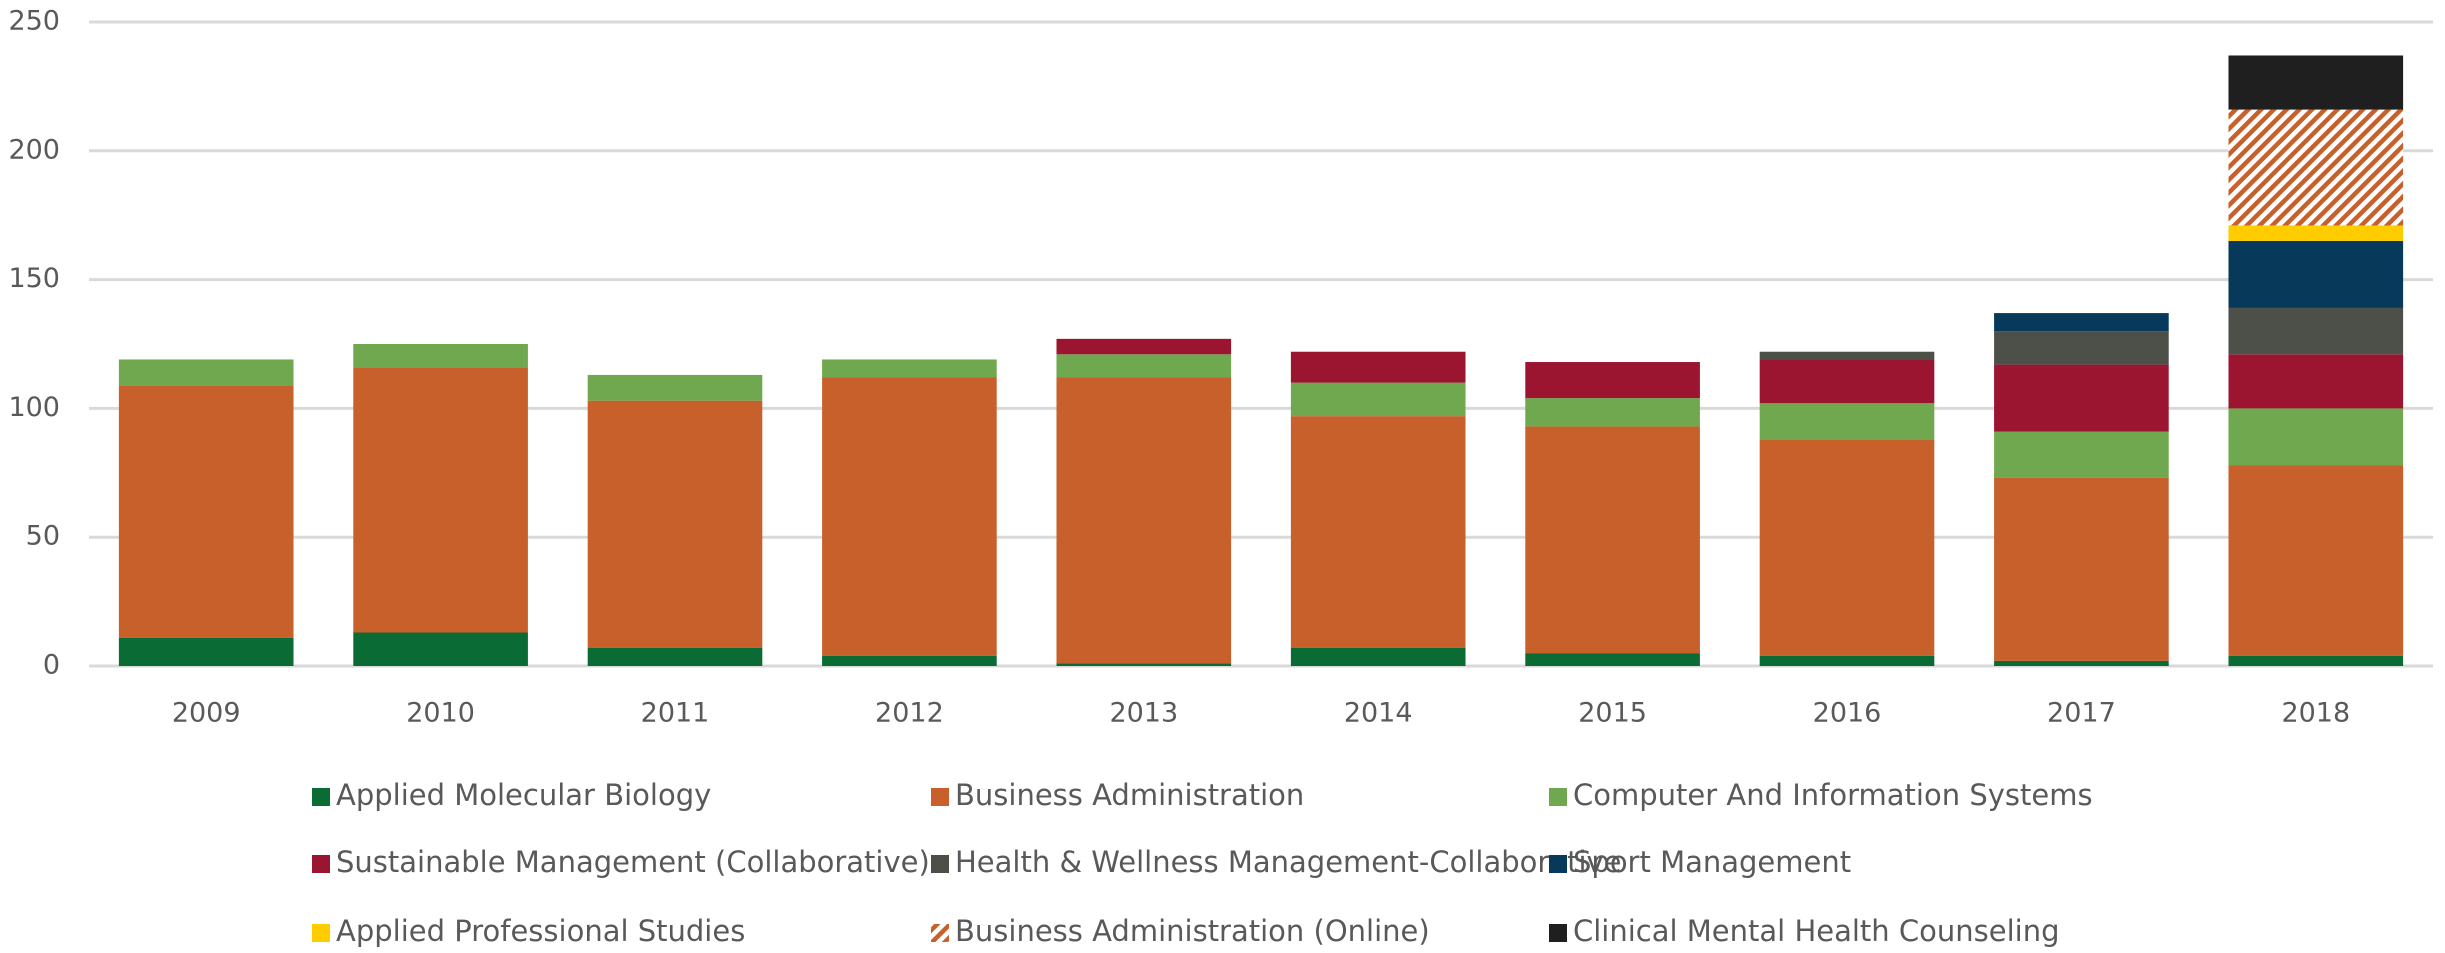  I want to click on legend-label: Clinical Mental Health Counseling, so click(1816, 931).